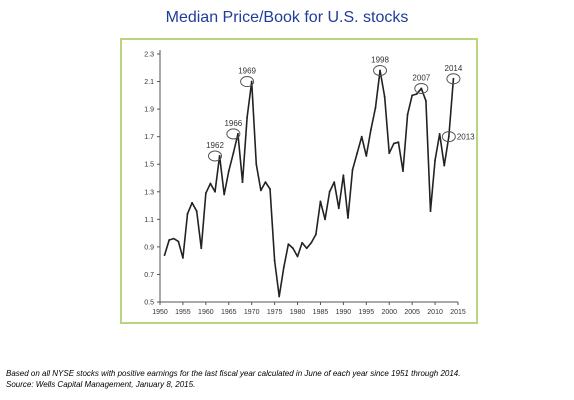 This screenshot has height=400, width=574. What do you see at coordinates (233, 123) in the screenshot?
I see `annotation-label: 1966` at bounding box center [233, 123].